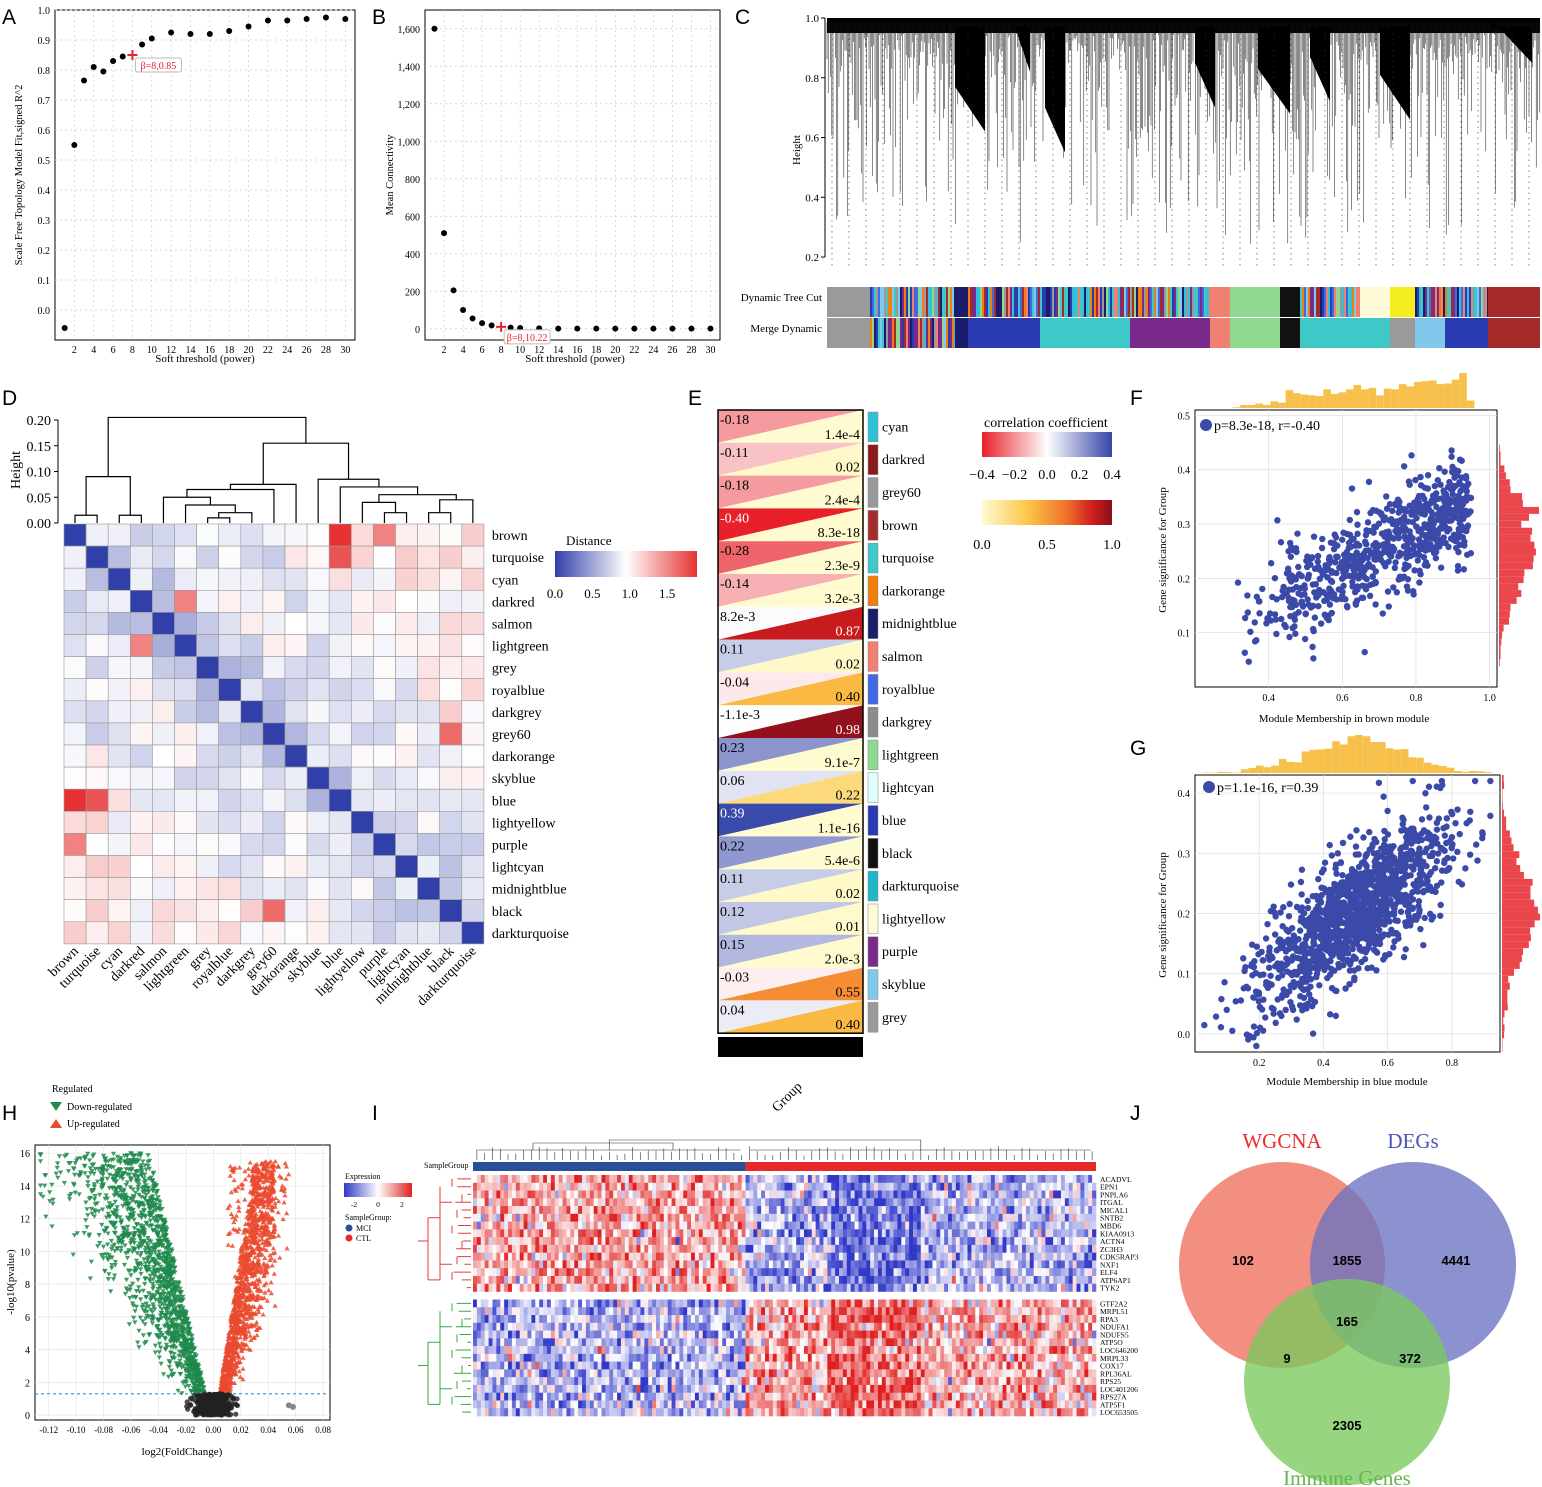 The width and height of the screenshot is (1542, 1487). Describe the element at coordinates (505, 580) in the screenshot. I see `panel-d-row-label: cyan` at that location.